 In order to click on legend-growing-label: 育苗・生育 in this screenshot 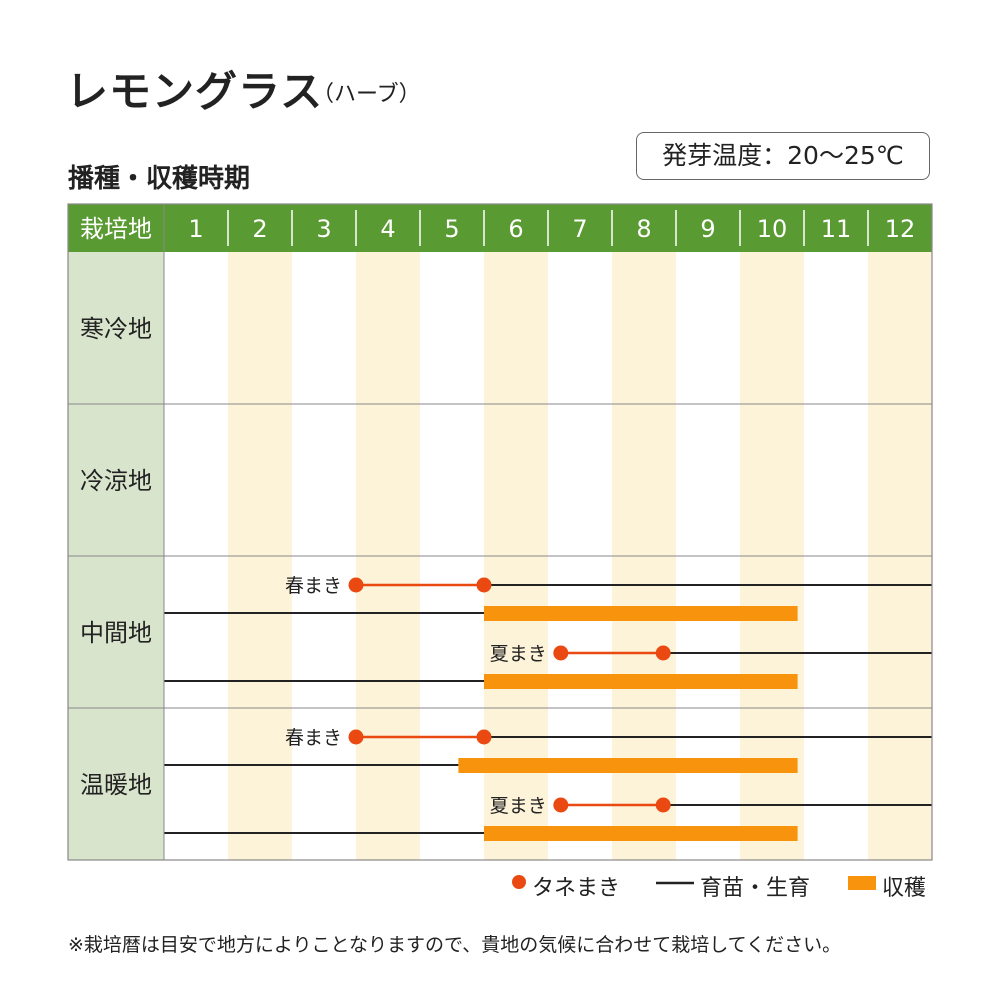, I will do `click(755, 888)`.